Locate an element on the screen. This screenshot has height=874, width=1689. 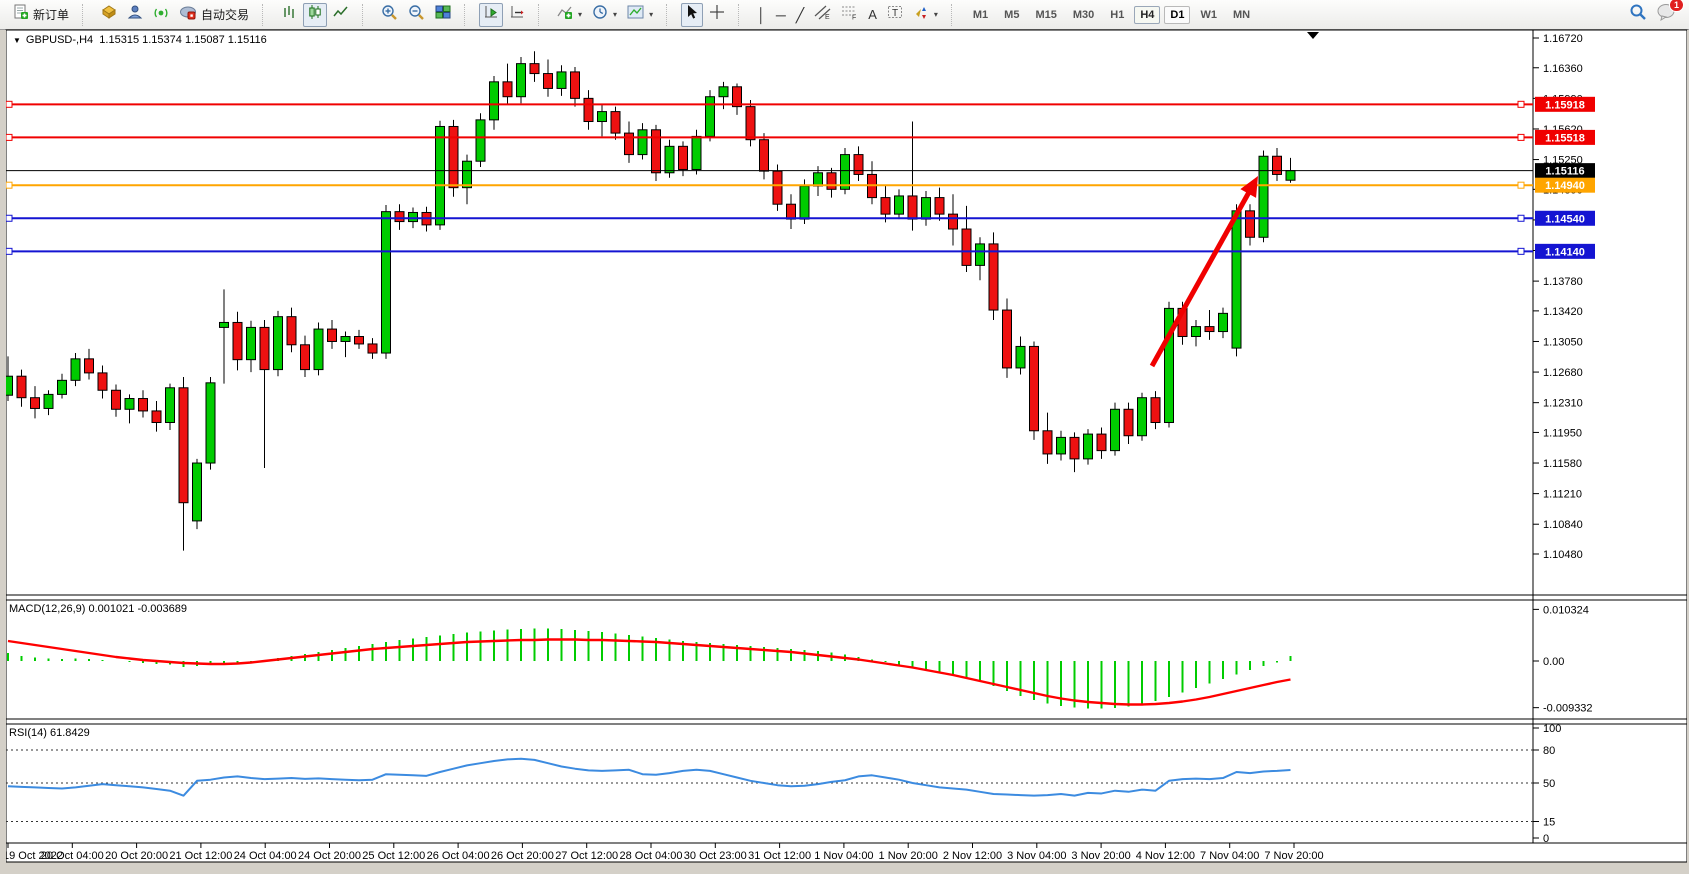
zoom-out-button is located at coordinates (416, 15).